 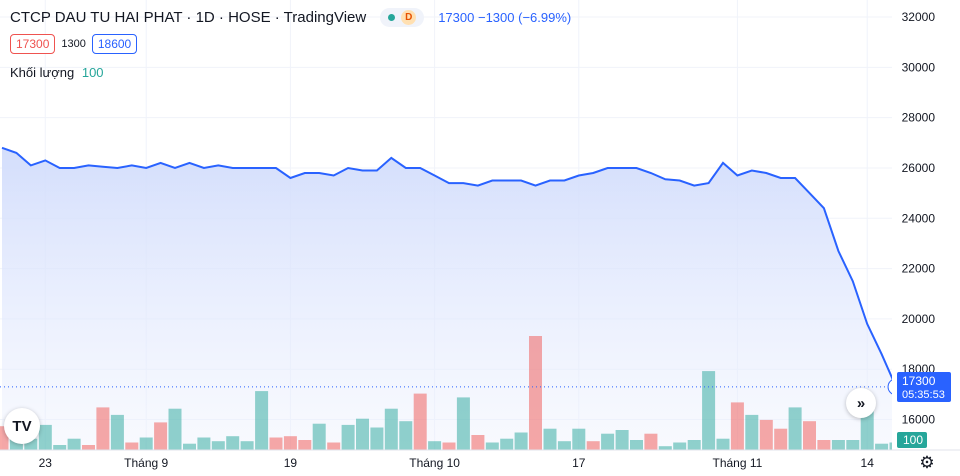 What do you see at coordinates (919, 269) in the screenshot?
I see `price-tick-label: 22000` at bounding box center [919, 269].